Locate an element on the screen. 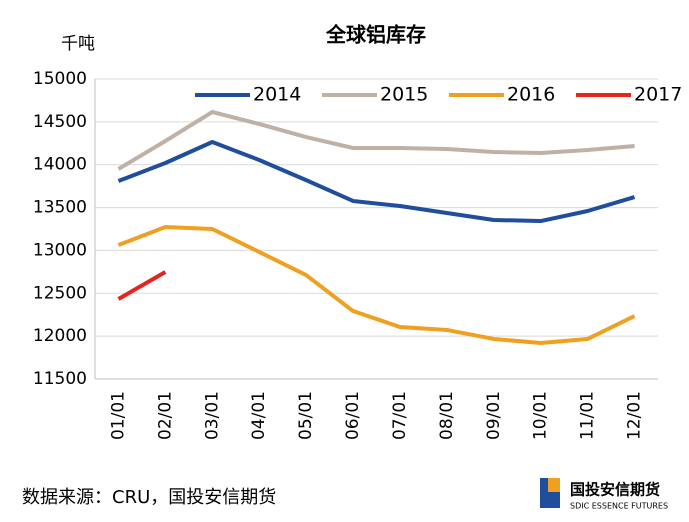 This screenshot has width=689, height=522. x-tick-label: 10/01 is located at coordinates (541, 415).